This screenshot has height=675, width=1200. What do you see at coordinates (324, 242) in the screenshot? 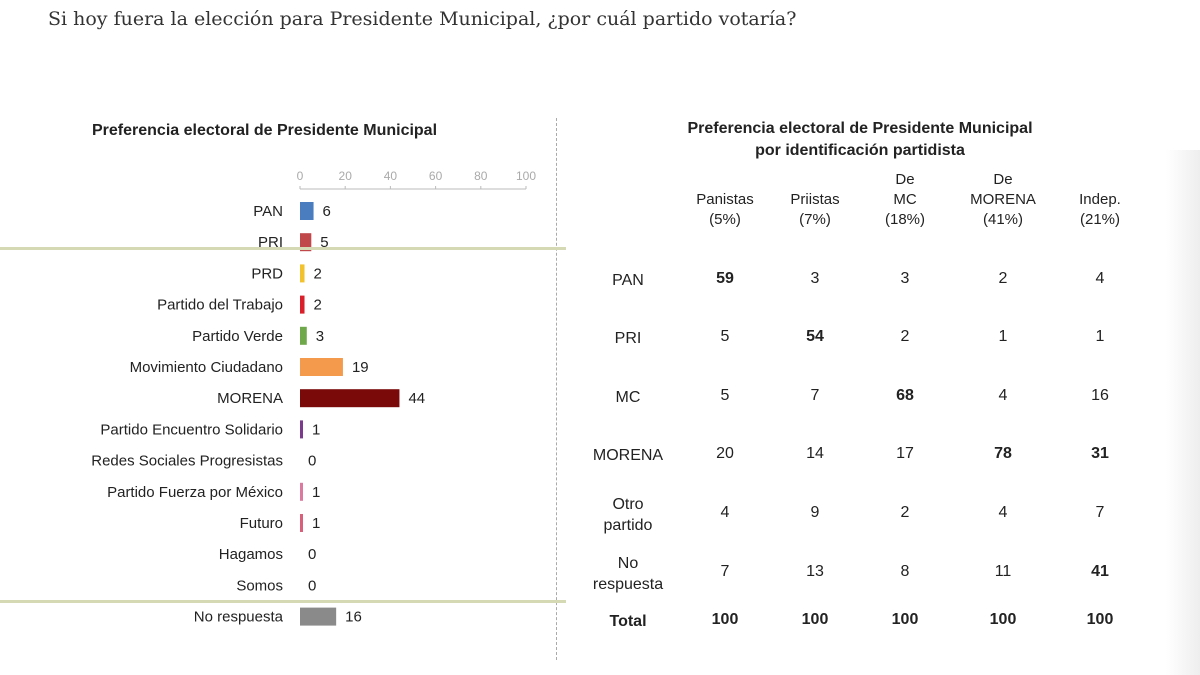
I see `data-label: 5` at bounding box center [324, 242].